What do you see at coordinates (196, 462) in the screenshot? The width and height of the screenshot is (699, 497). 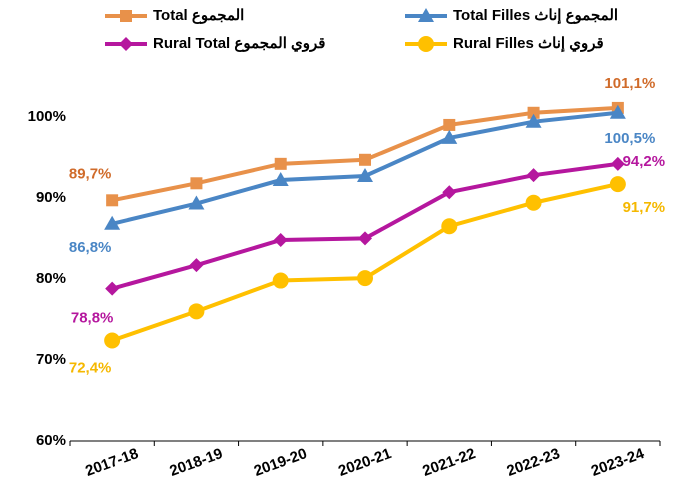 I see `x-tick-label: 2018-19` at bounding box center [196, 462].